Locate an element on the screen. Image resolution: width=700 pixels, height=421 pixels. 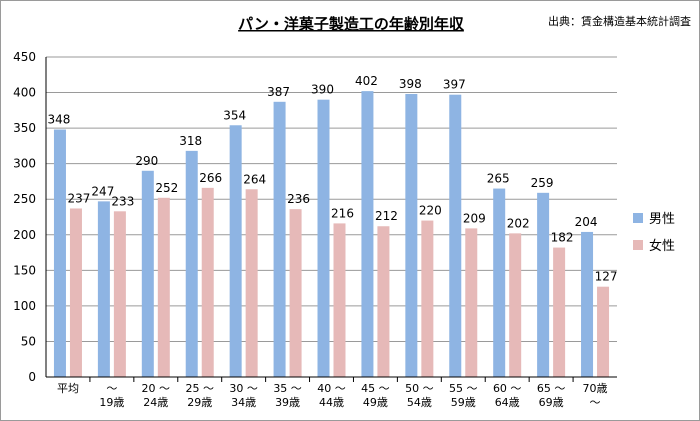
x-category-label: 35 〜 is located at coordinates (287, 388).